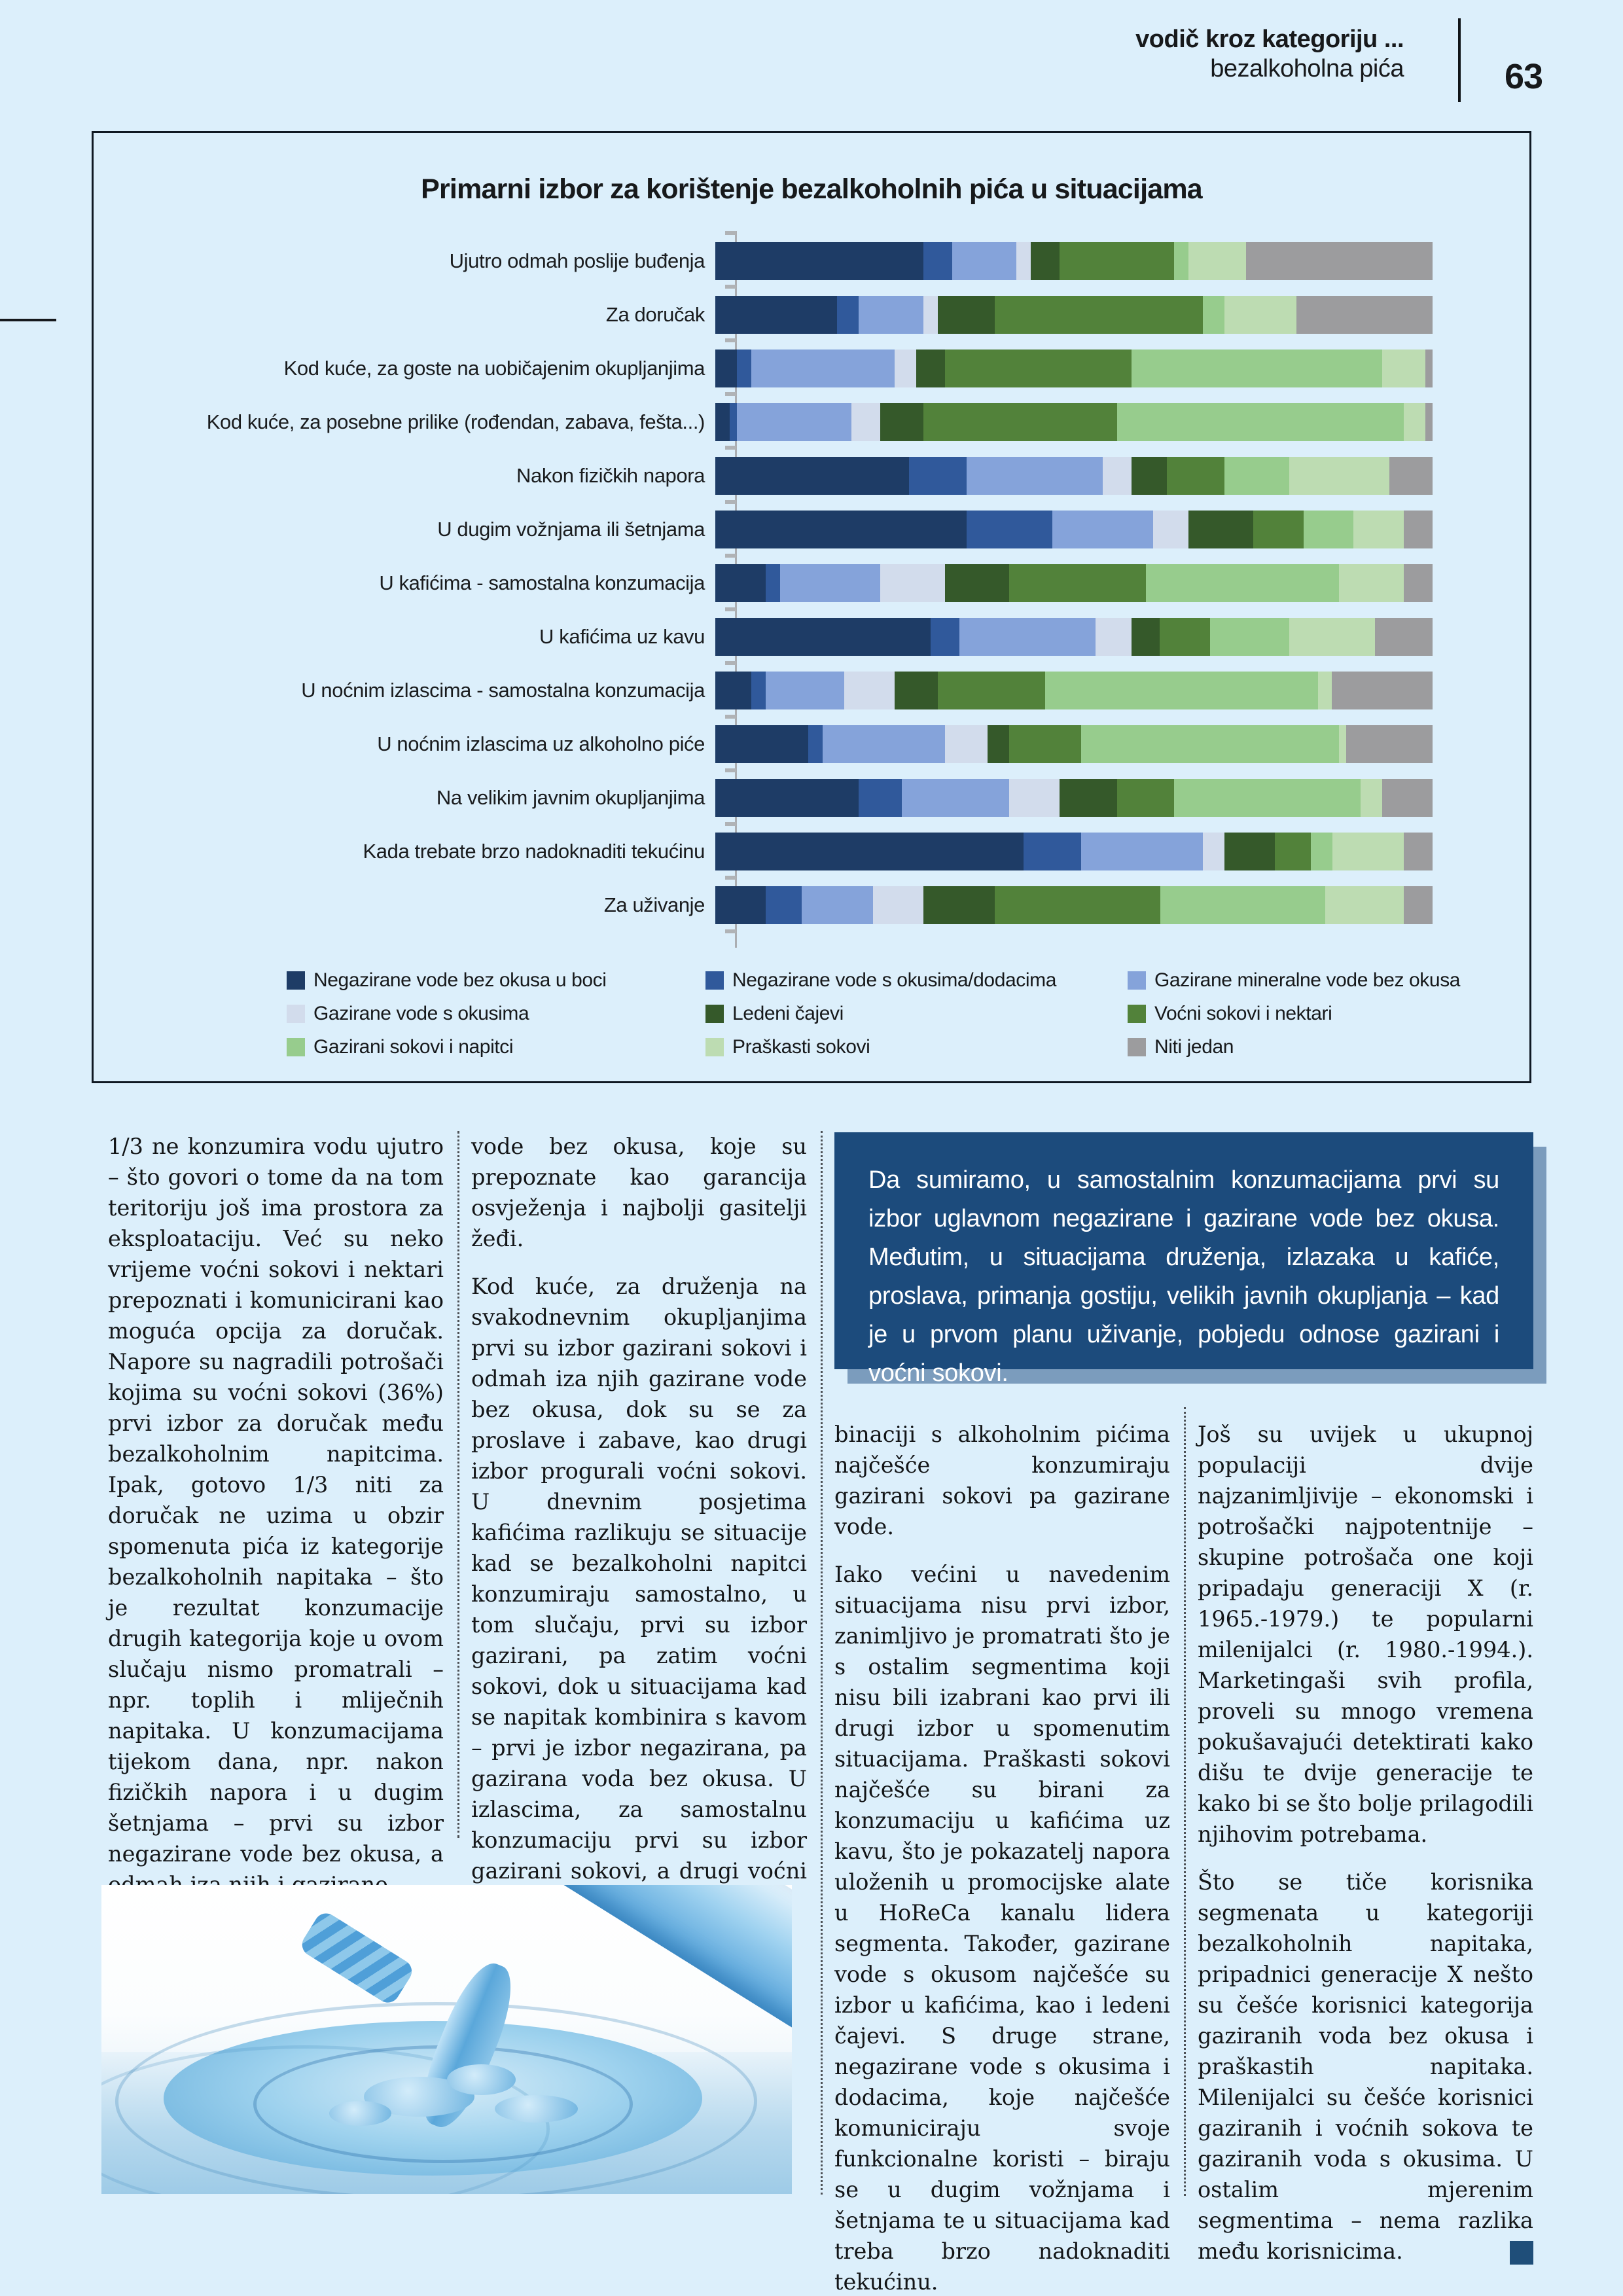  I want to click on chart-row: U kafićima - samostalna konzumacija, so click(774, 583).